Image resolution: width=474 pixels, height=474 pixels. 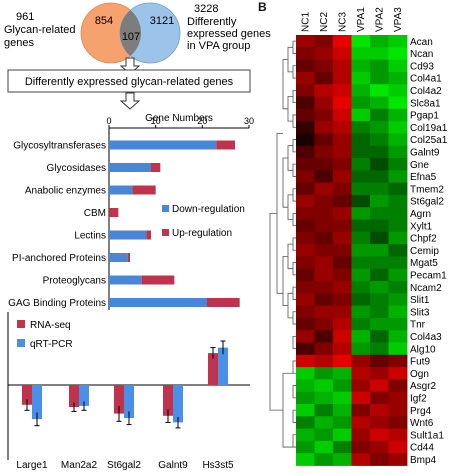 I want to click on venn-overlap, so click(x=130, y=33).